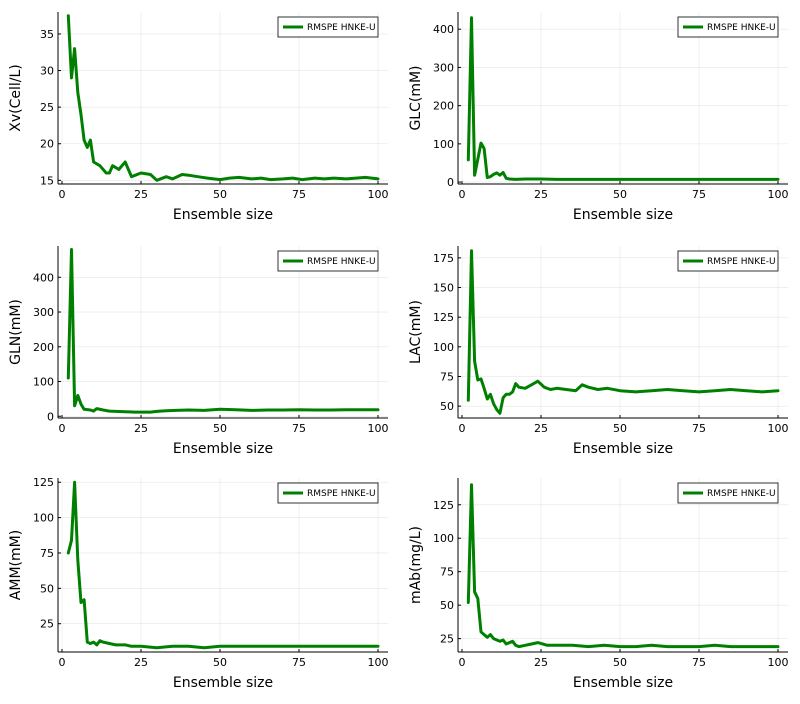  Describe the element at coordinates (416, 332) in the screenshot. I see `y-axis-title: LAC(mM)` at that location.